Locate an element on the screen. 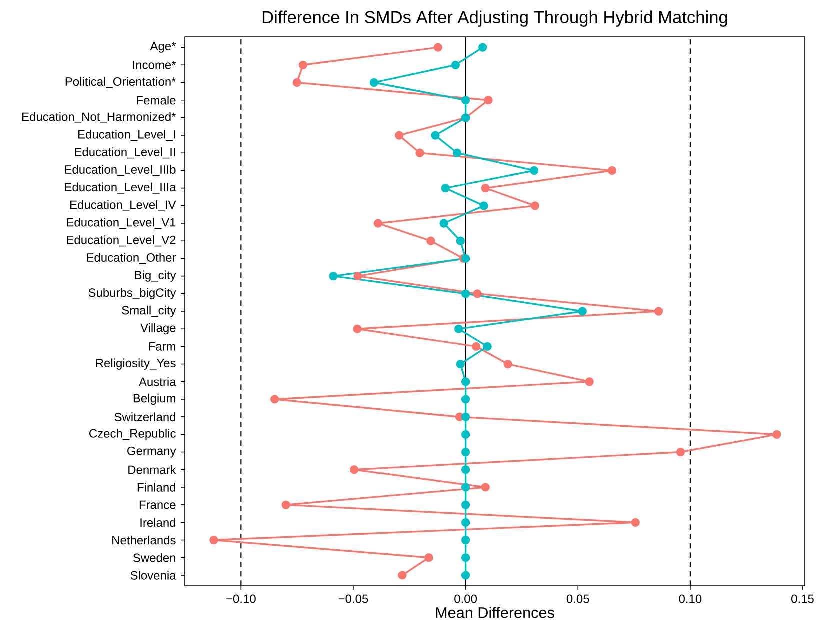  x-tick-label: 0.10 is located at coordinates (690, 599).